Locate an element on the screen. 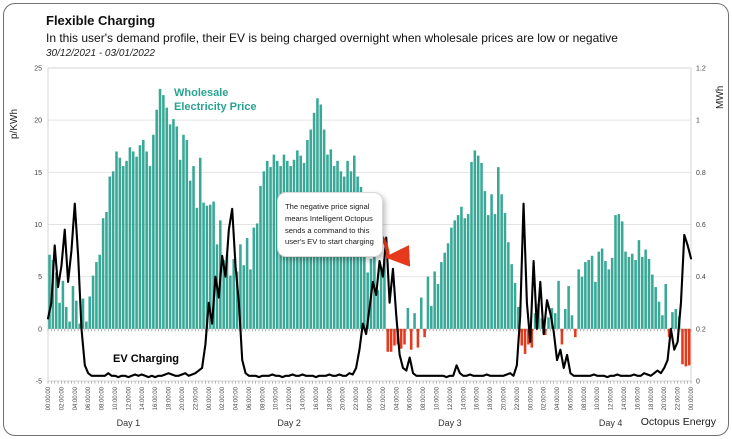 This screenshot has width=732, height=439. ev-charging-series-label: EV Charging is located at coordinates (146, 359).